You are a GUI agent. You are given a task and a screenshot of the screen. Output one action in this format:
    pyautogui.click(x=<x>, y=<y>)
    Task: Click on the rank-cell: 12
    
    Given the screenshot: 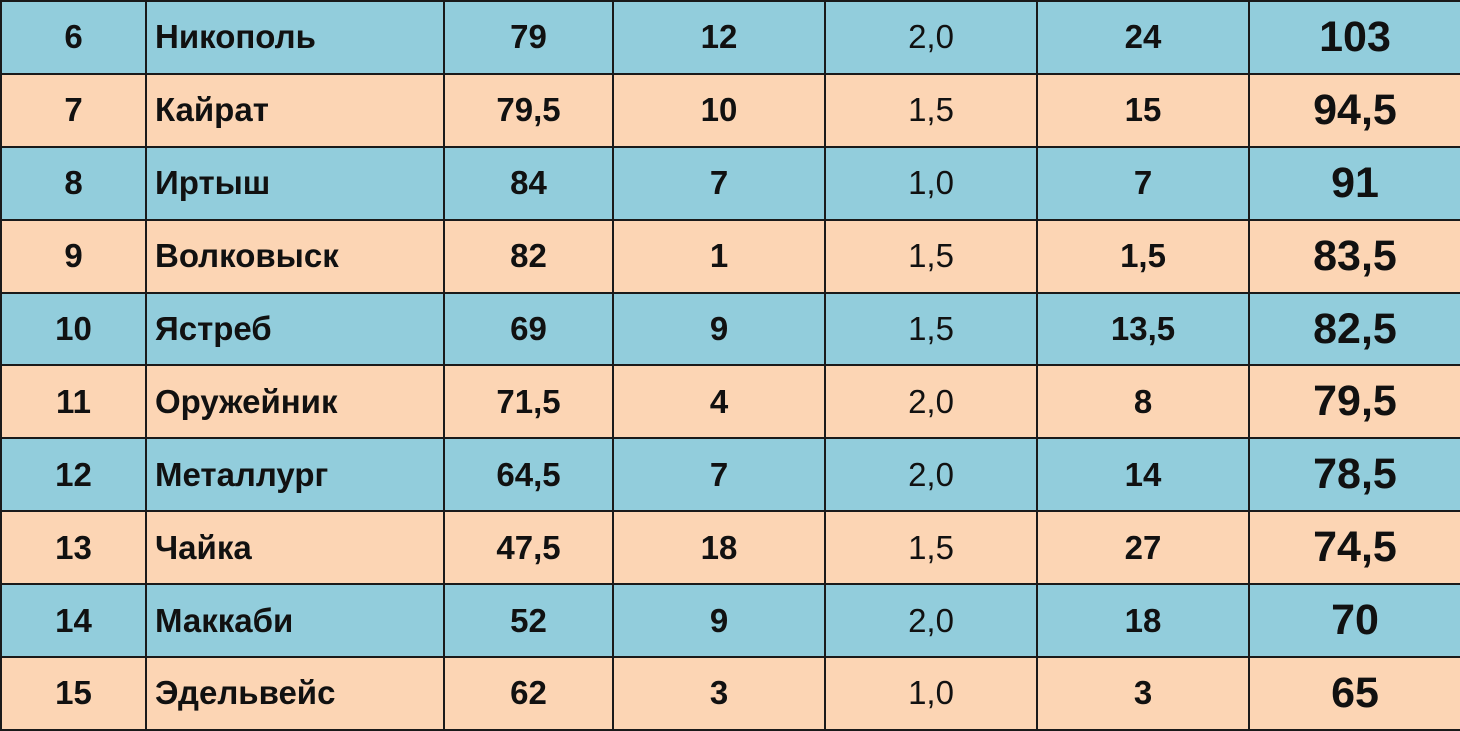 What is the action you would take?
    pyautogui.click(x=73, y=475)
    